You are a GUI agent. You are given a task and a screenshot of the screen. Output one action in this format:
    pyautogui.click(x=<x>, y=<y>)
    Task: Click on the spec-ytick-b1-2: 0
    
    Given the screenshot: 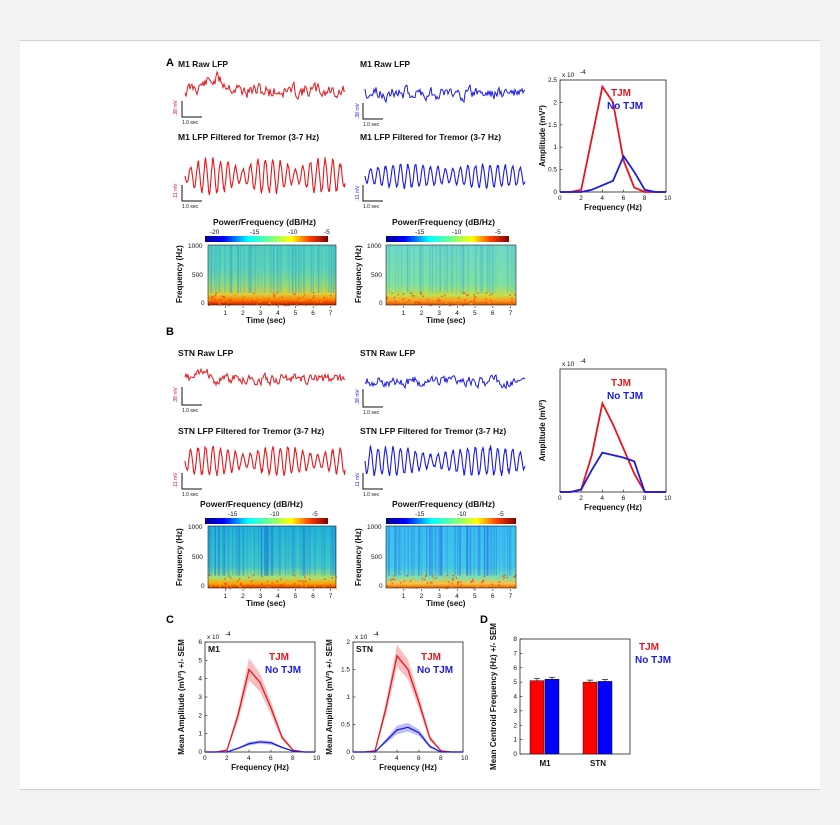 What is the action you would take?
    pyautogui.click(x=203, y=586)
    